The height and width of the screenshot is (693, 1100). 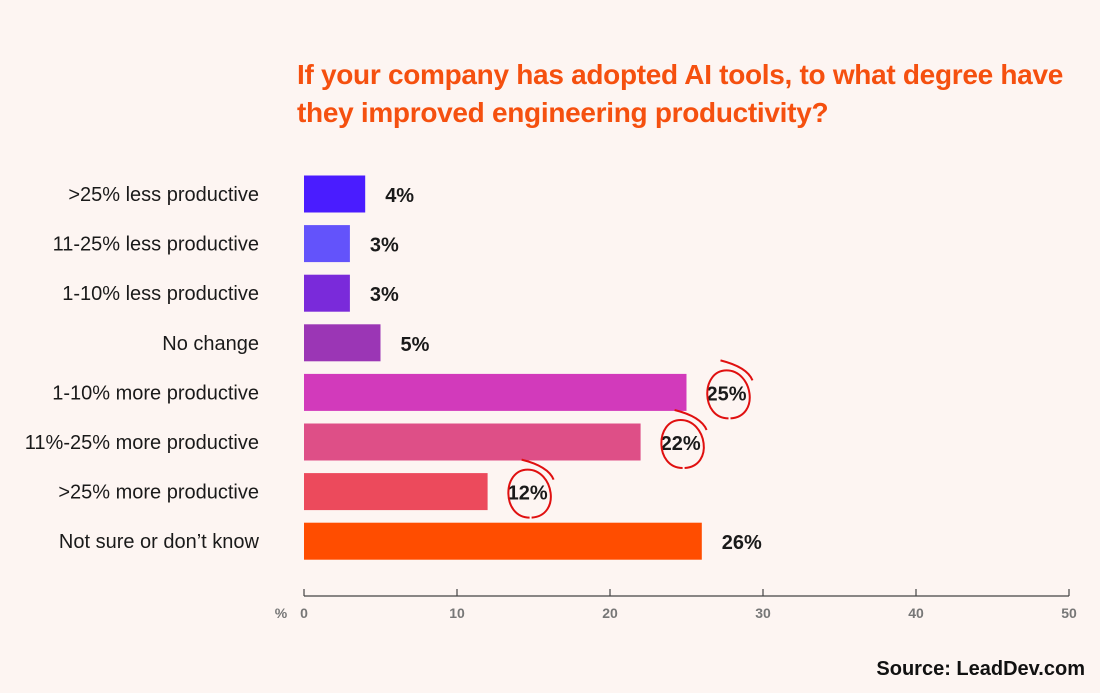 I want to click on category-label: >25% more productive, so click(x=158, y=493).